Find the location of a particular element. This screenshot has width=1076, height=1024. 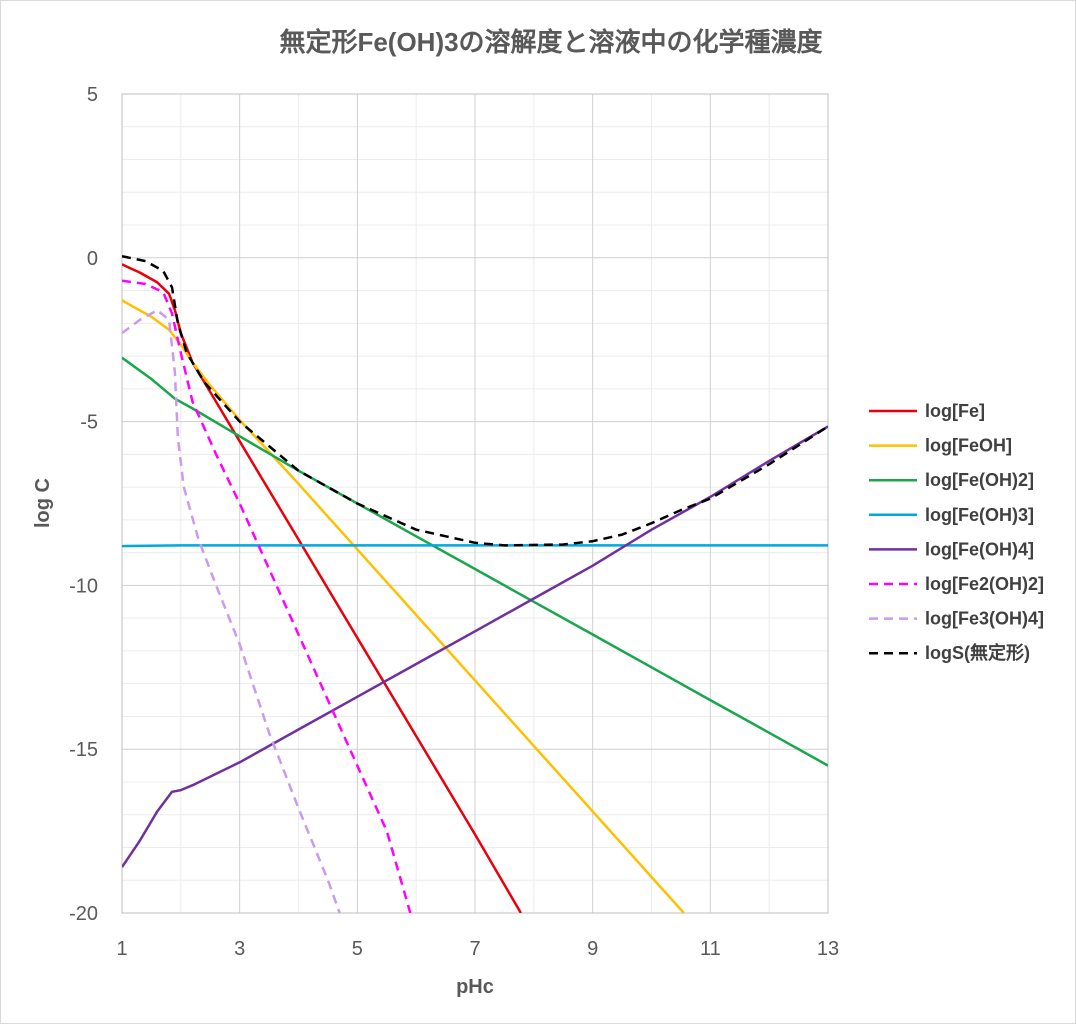

y-axis-label: log C is located at coordinates (43, 503).